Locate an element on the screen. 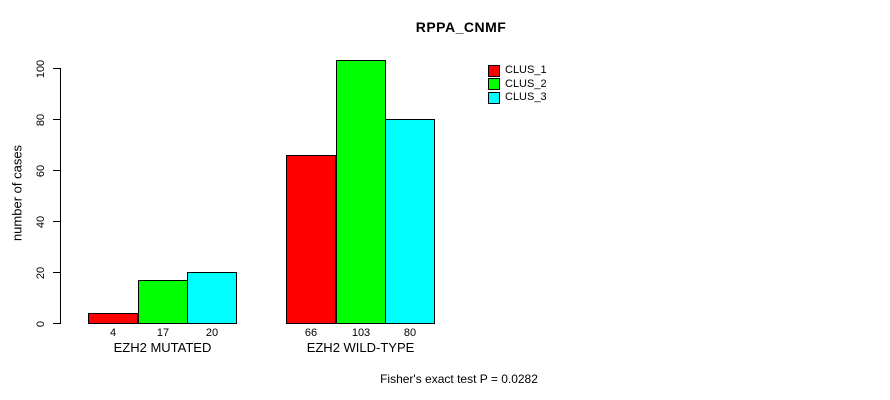  y-axis-label: number of cases is located at coordinates (17, 193).